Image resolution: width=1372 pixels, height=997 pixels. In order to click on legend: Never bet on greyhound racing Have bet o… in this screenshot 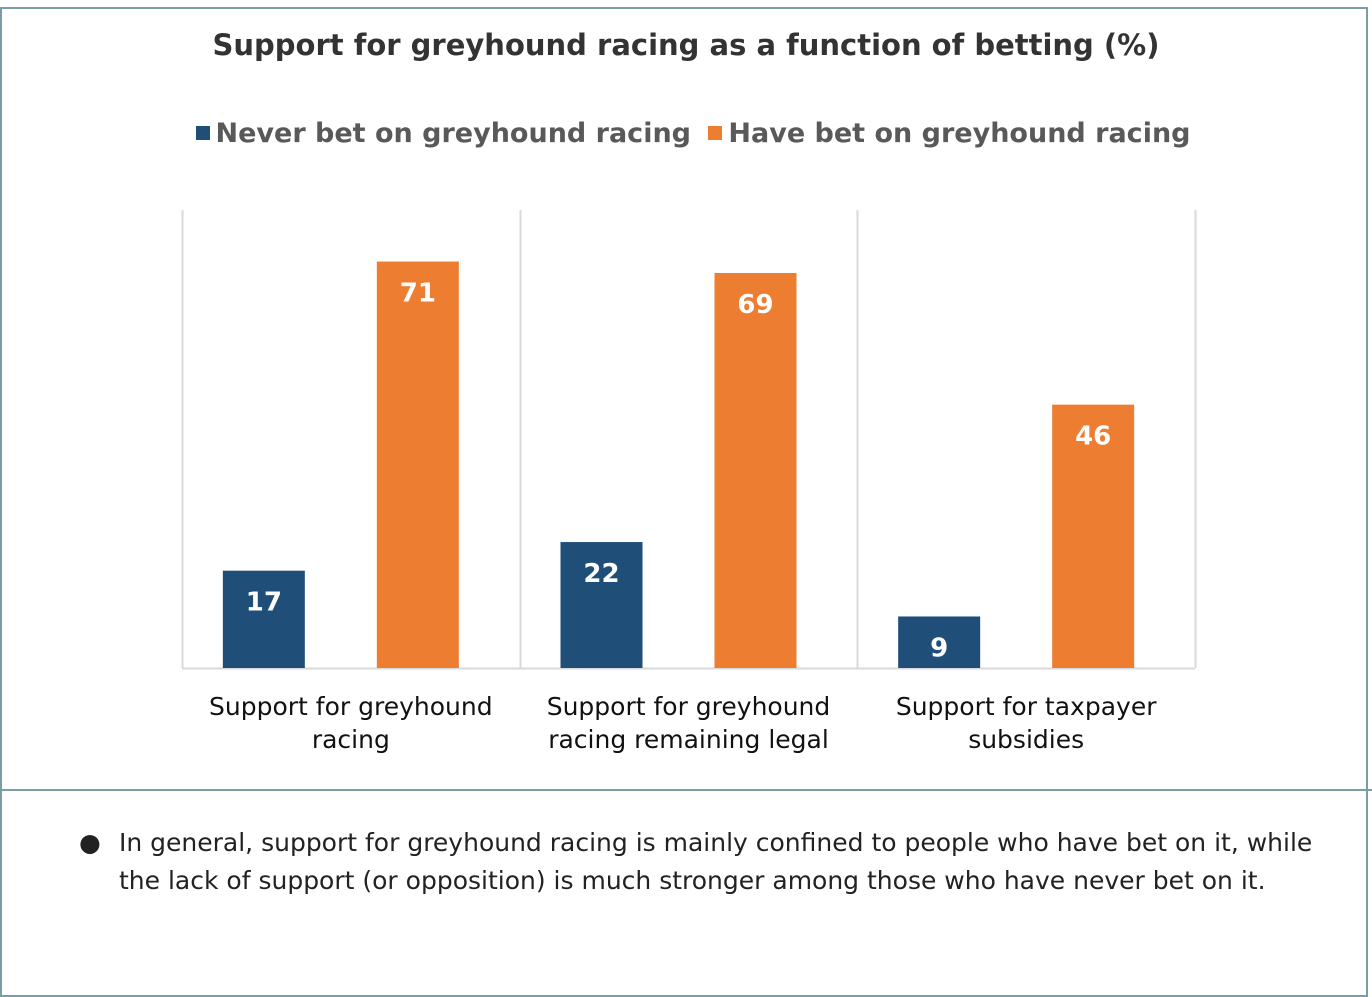, I will do `click(686, 132)`.